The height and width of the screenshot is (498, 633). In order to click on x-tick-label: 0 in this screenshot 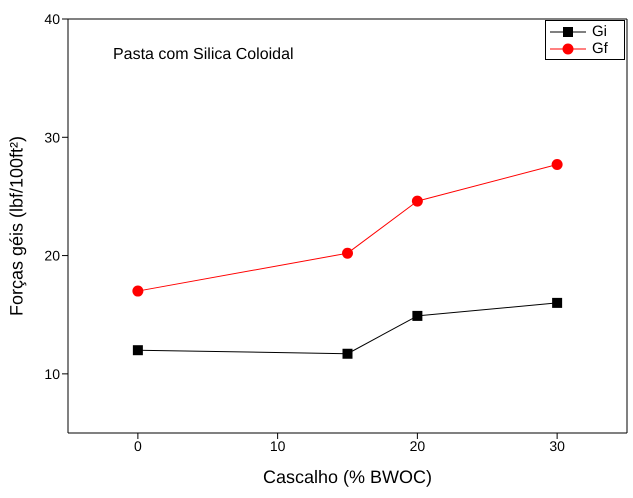, I will do `click(138, 446)`.